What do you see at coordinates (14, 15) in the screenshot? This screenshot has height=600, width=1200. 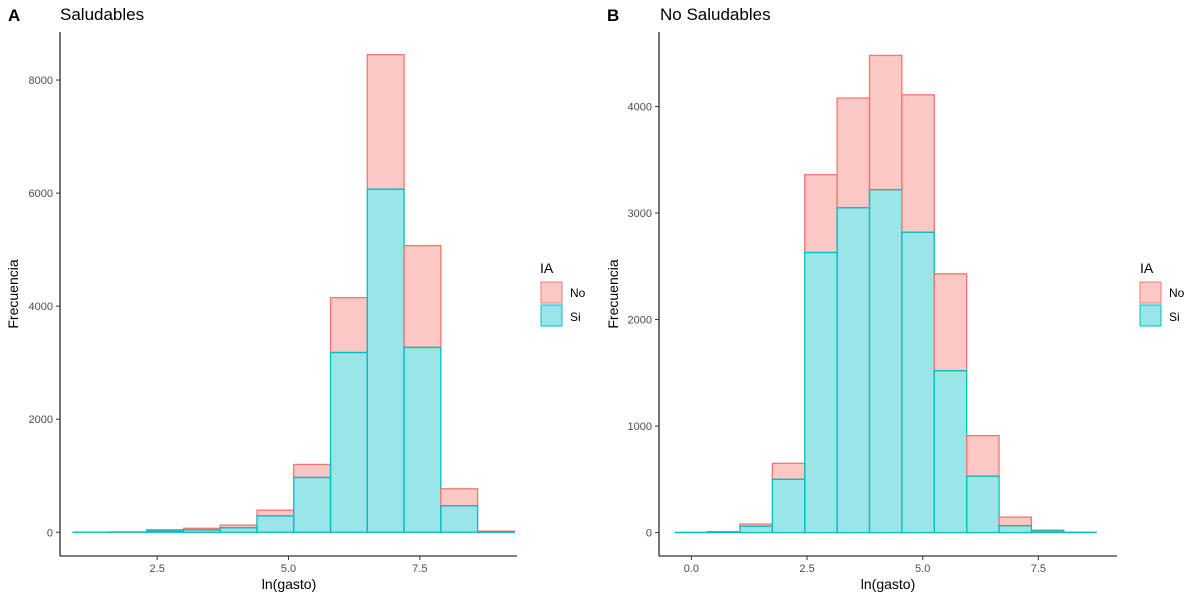 I see `panel-tag-a: A` at bounding box center [14, 15].